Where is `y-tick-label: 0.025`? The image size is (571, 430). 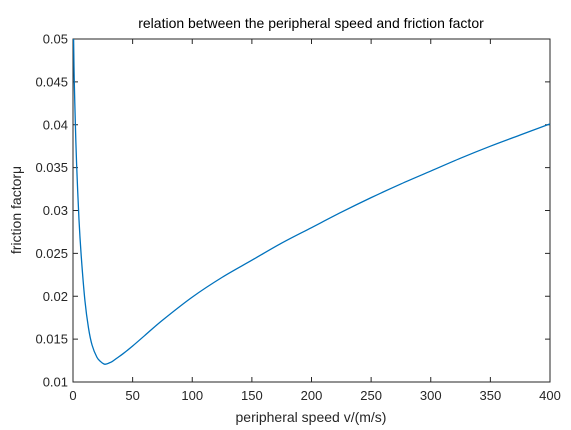
y-tick-label: 0.025 is located at coordinates (51, 253).